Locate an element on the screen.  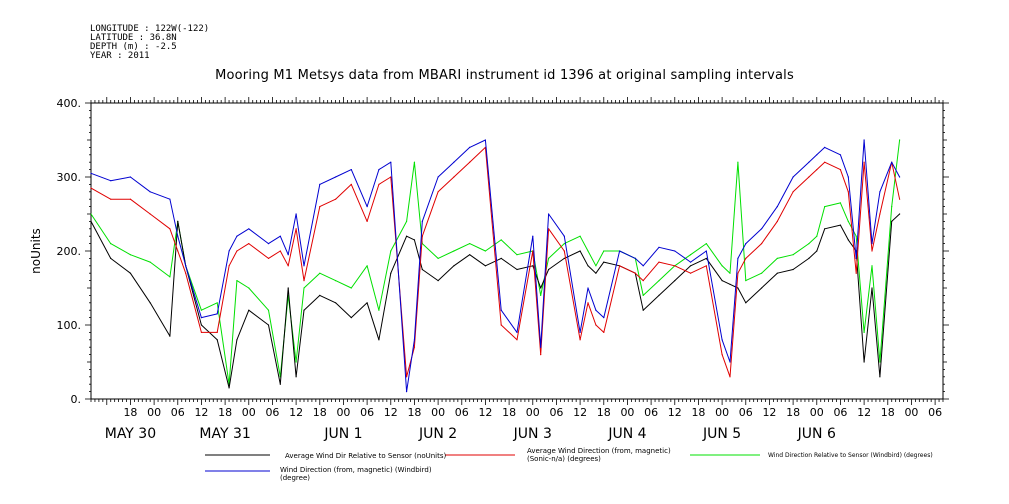
x-tick-label: 00 is located at coordinates (438, 412).